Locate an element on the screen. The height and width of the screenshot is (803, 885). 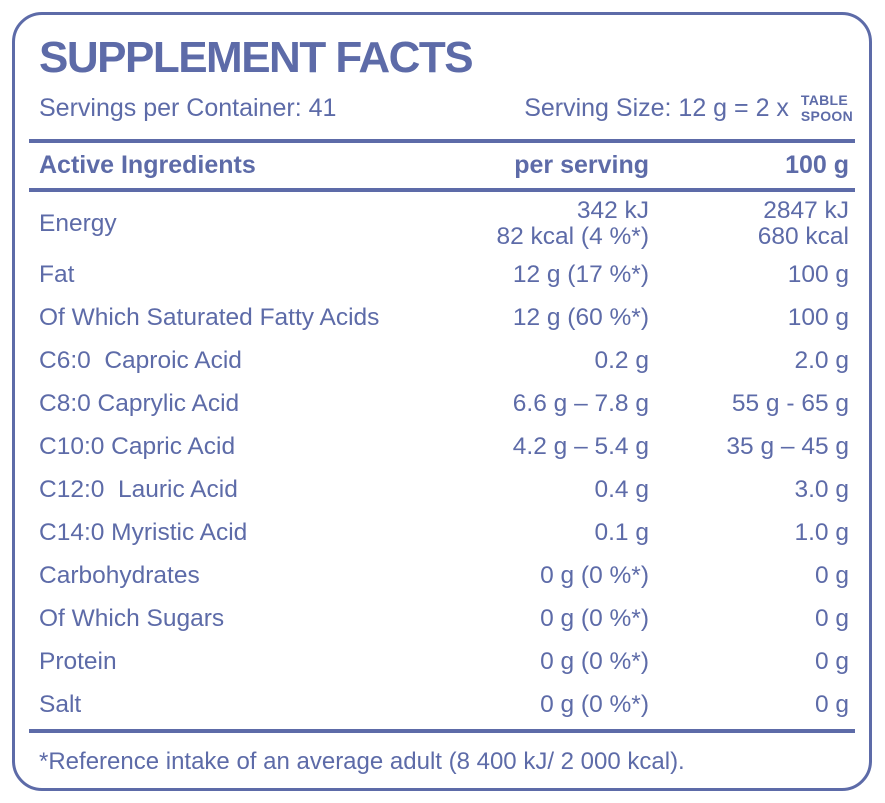
ingredient-row: Fat 12 g (17 %*) 100 g is located at coordinates (442, 275).